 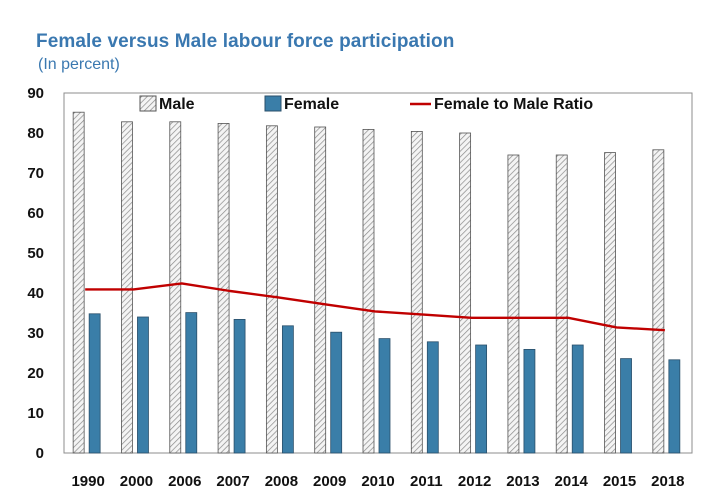 I want to click on legend-swatch-female, so click(x=273, y=103).